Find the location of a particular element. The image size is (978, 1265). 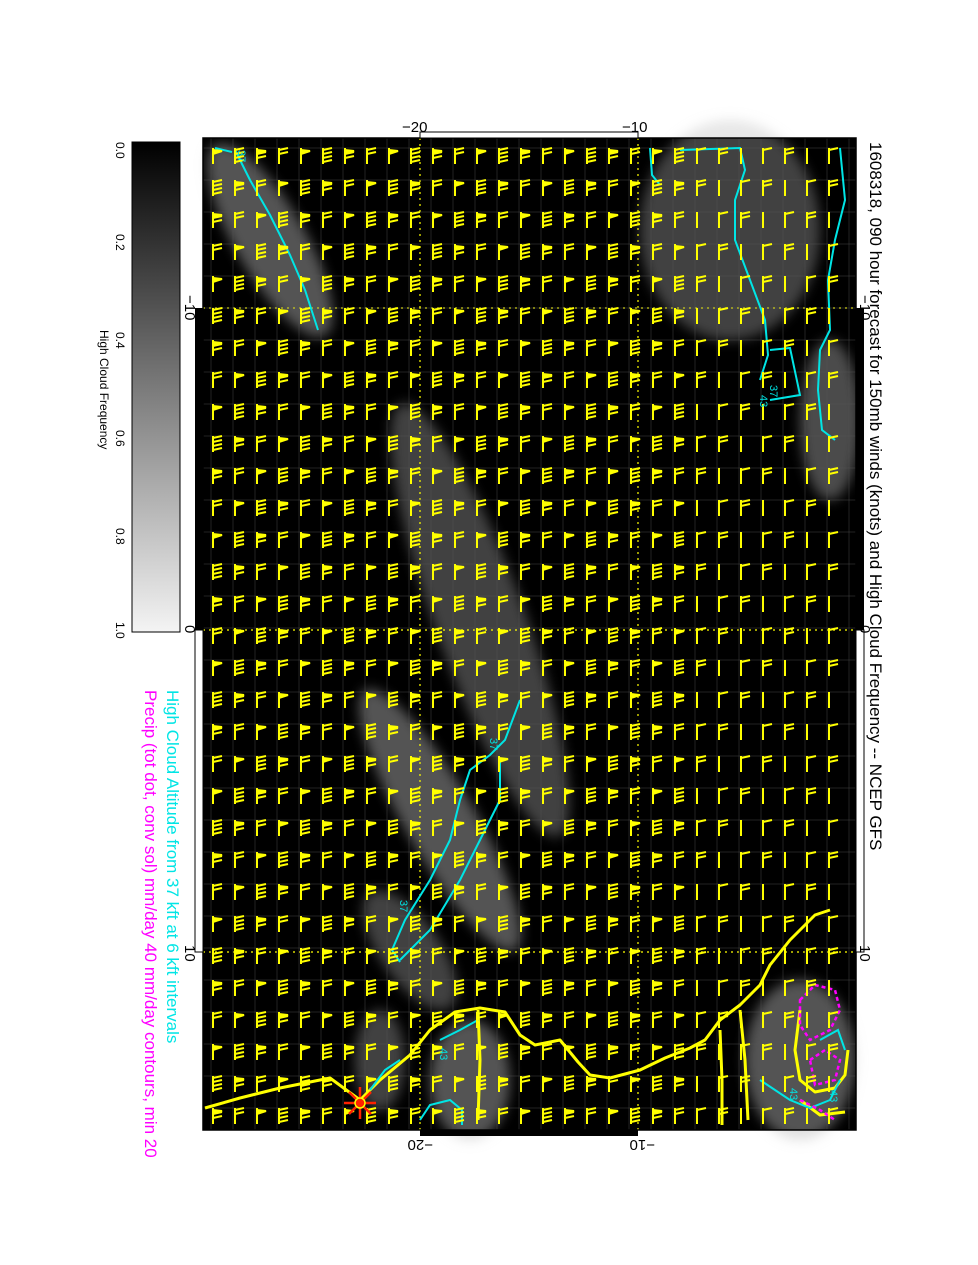

contour-label: 37 is located at coordinates (493, 744).